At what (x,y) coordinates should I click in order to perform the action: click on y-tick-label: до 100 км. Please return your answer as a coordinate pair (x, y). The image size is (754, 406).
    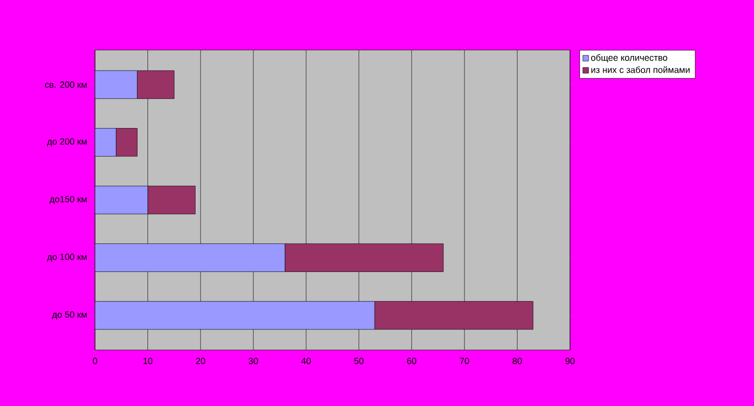
    Looking at the image, I should click on (67, 258).